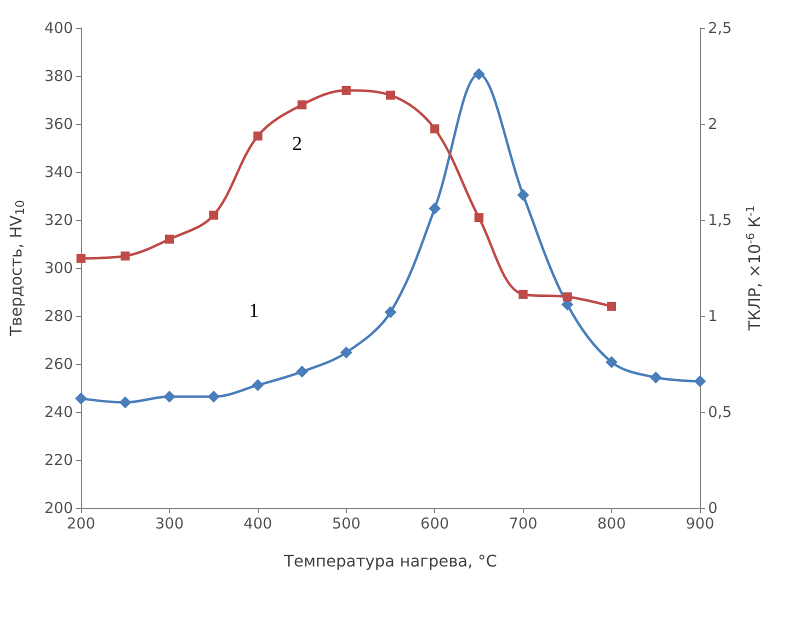 This screenshot has width=792, height=622. I want to click on y-axis-title: Твердость, HV10, so click(16, 269).